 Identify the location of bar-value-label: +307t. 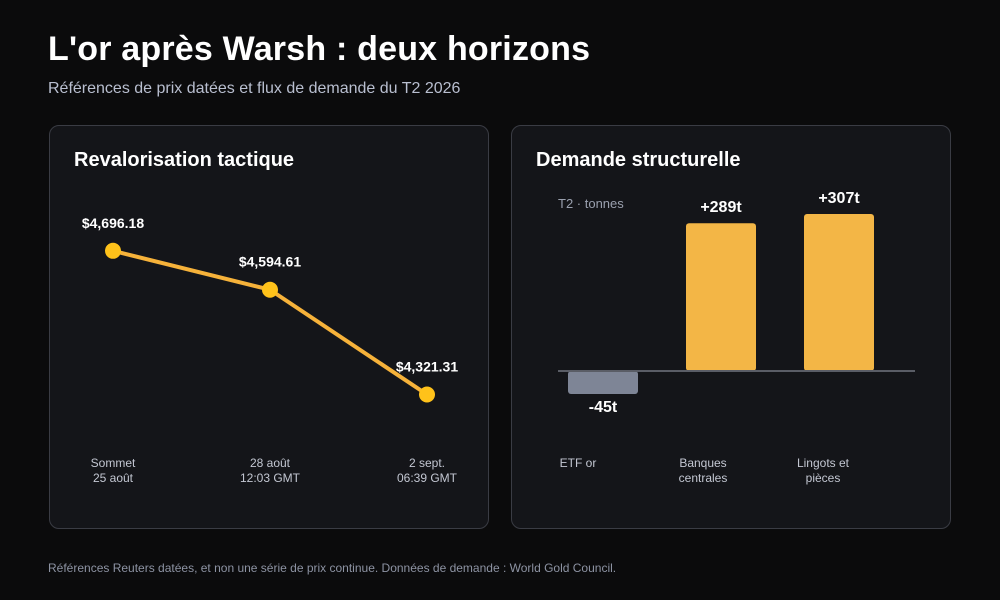
(839, 198).